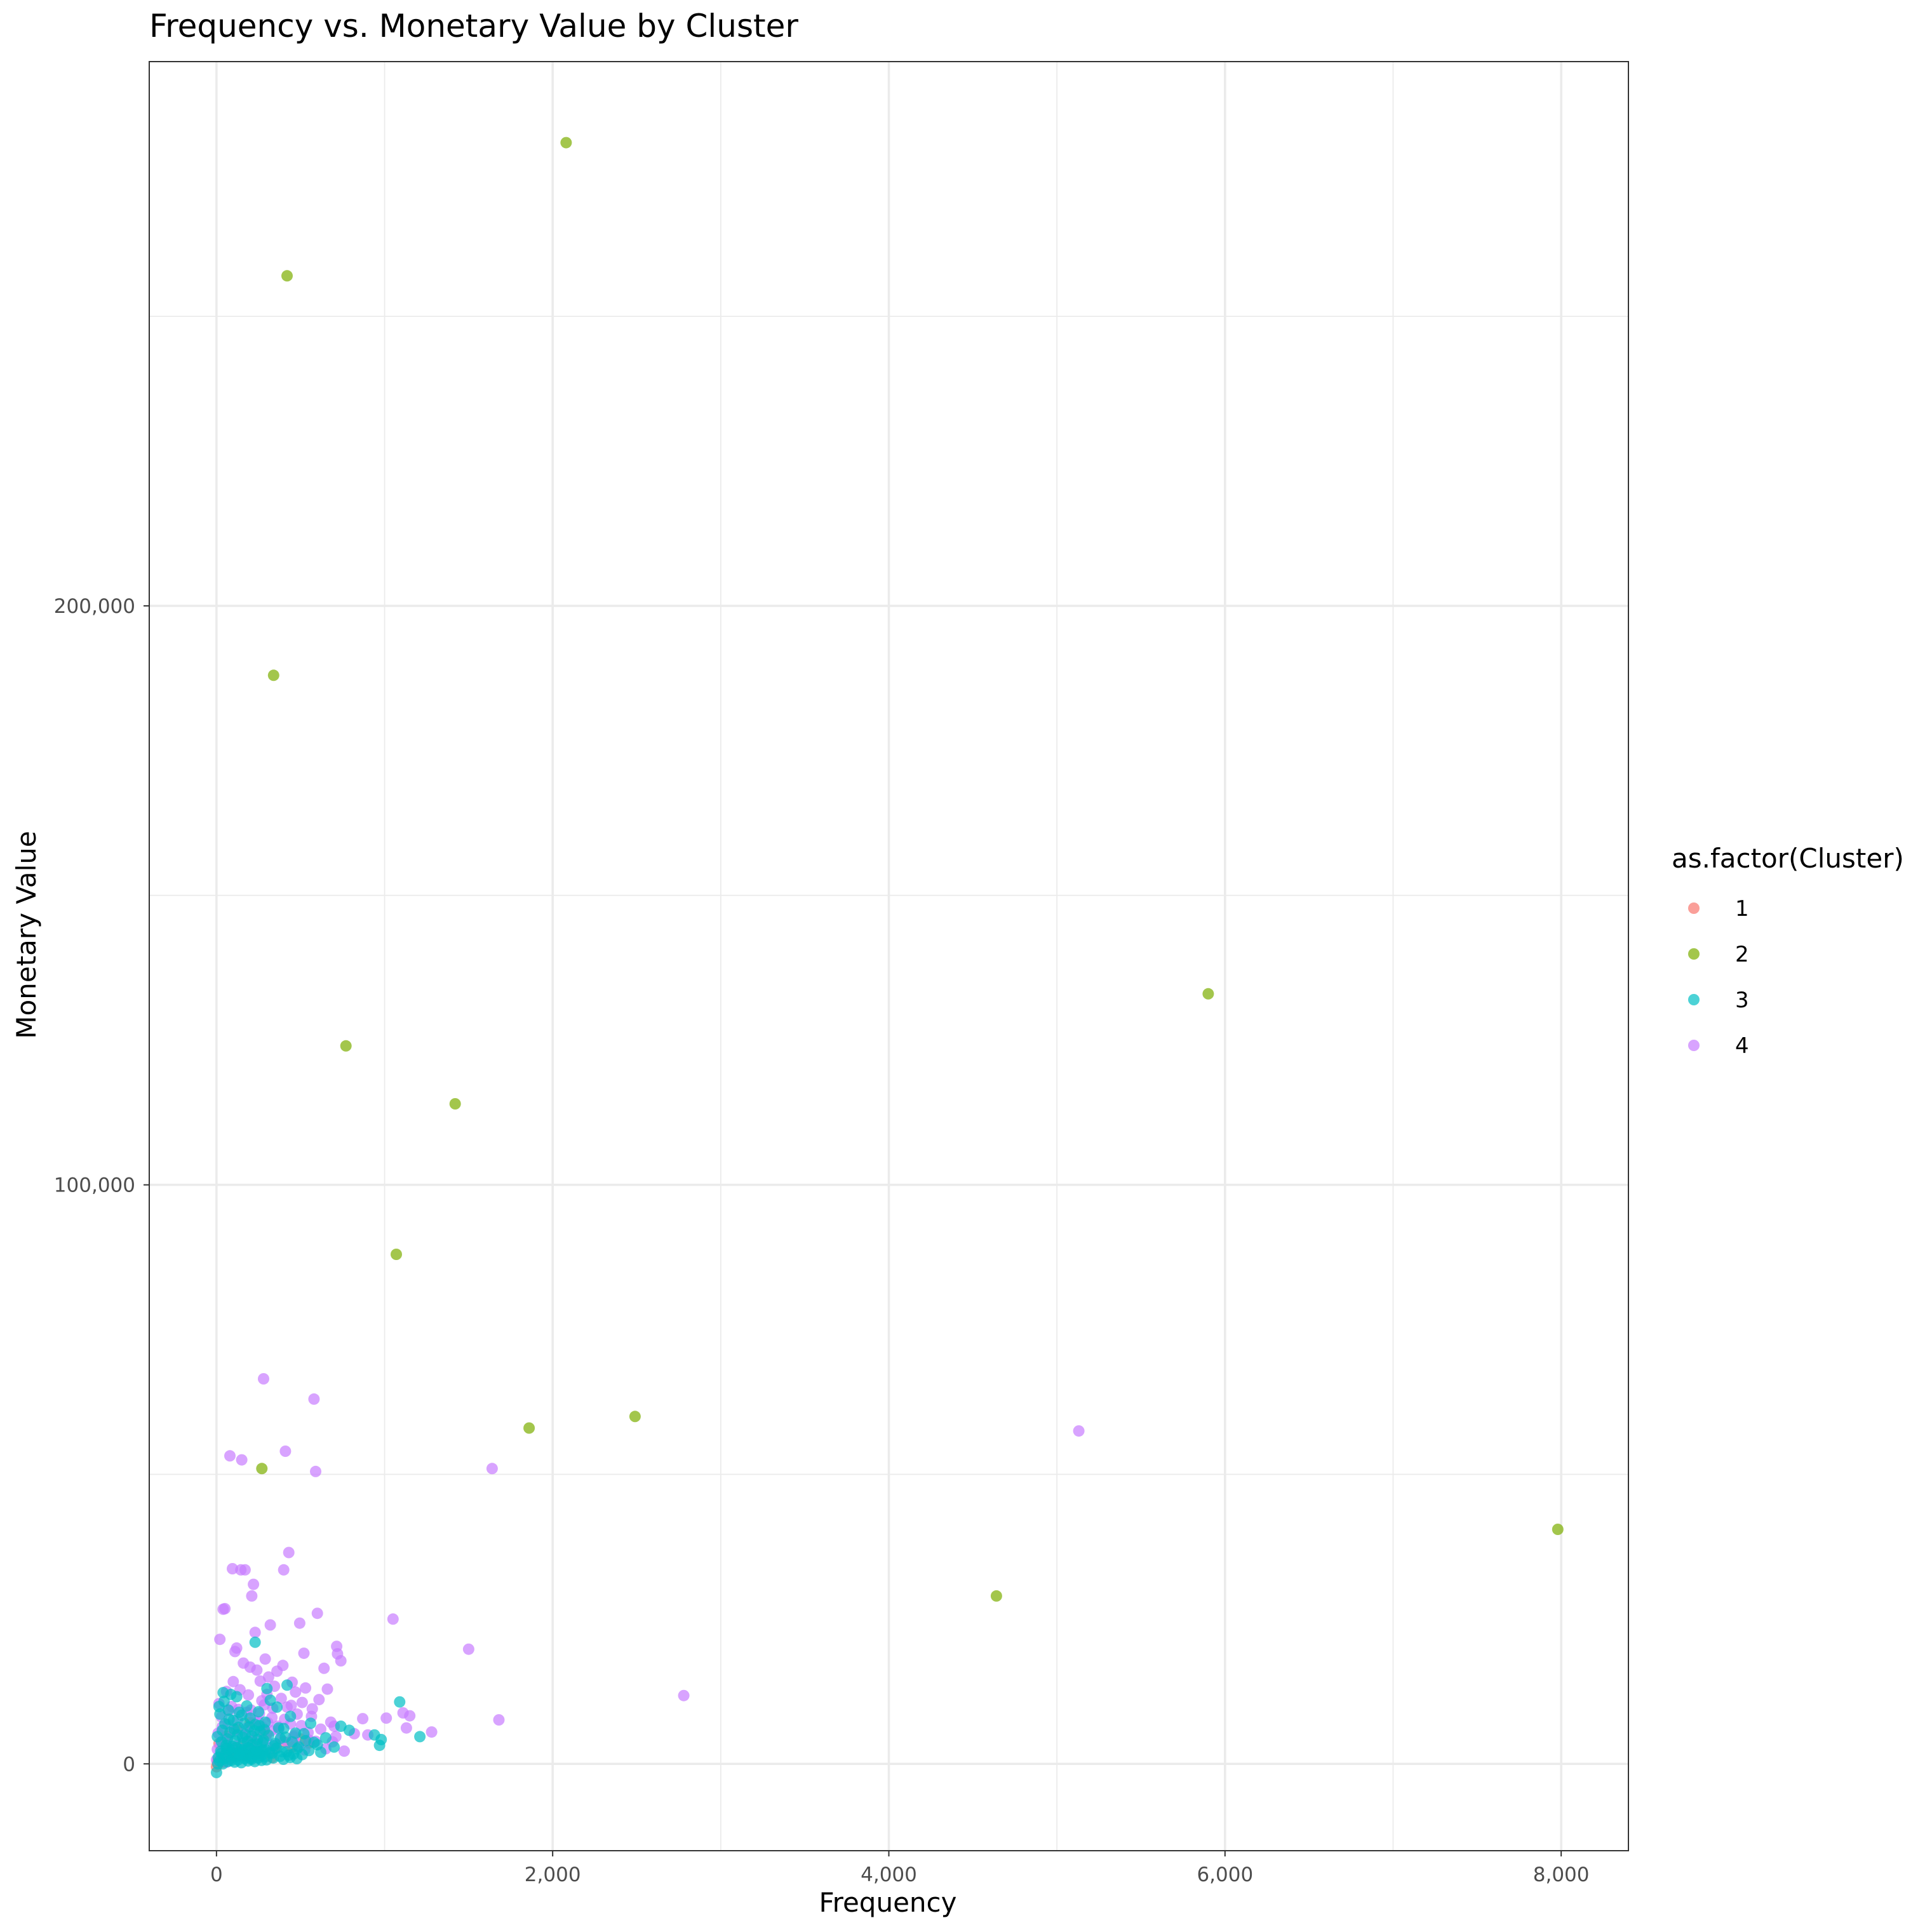  Describe the element at coordinates (473, 26) in the screenshot. I see `chart-title: Frequency vs. Monetary Value by Cluster` at that location.